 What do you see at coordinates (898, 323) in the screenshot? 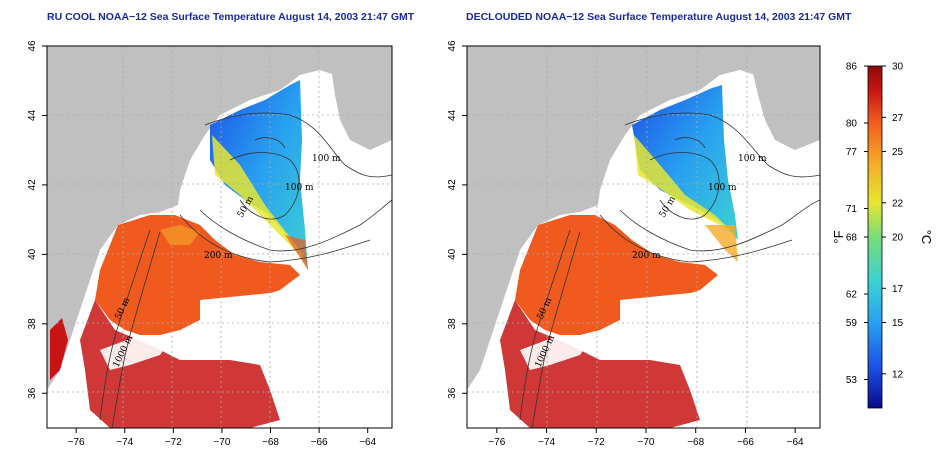
I see `celsius-tick-label: 15` at bounding box center [898, 323].